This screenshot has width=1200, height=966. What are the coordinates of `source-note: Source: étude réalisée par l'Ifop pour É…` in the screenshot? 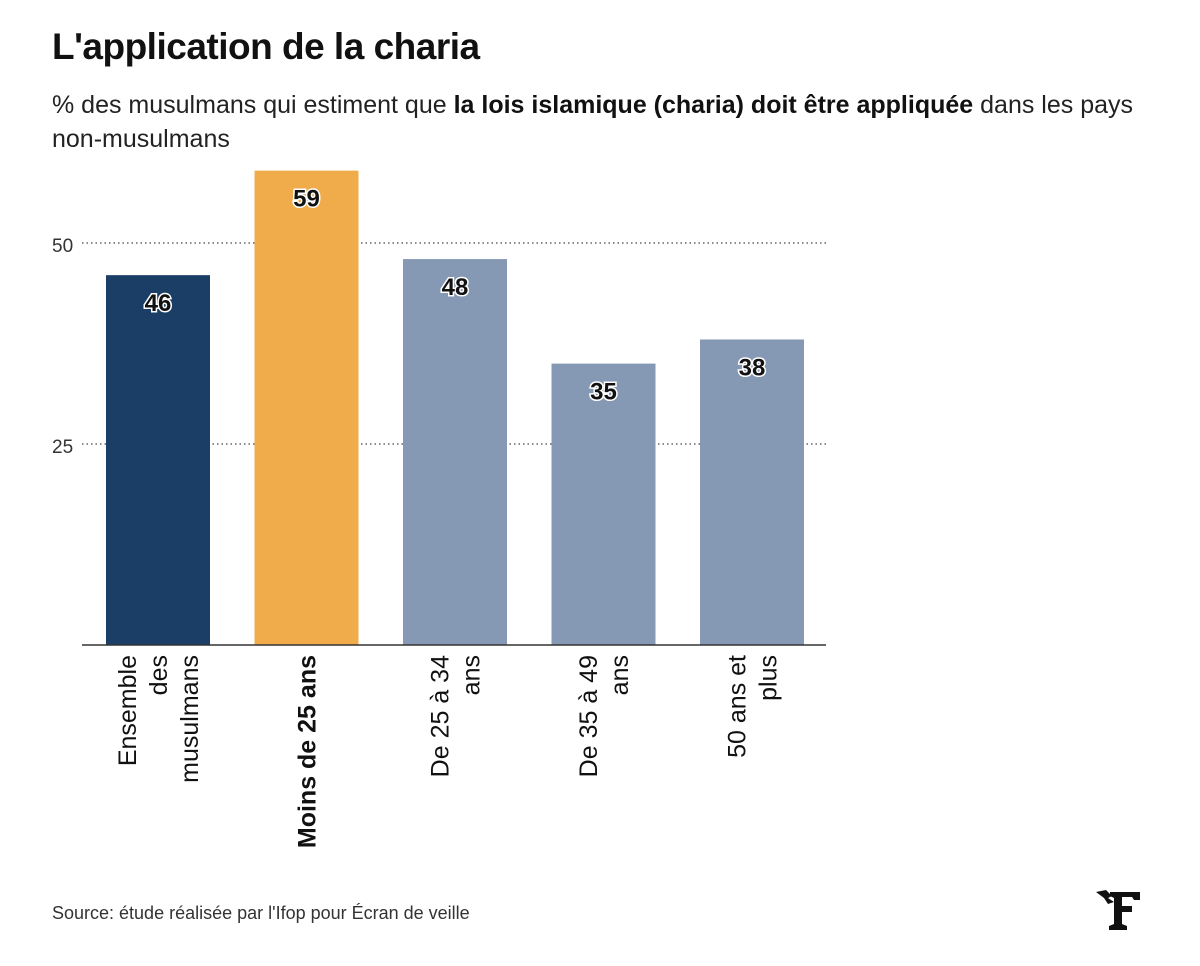 It's located at (261, 913).